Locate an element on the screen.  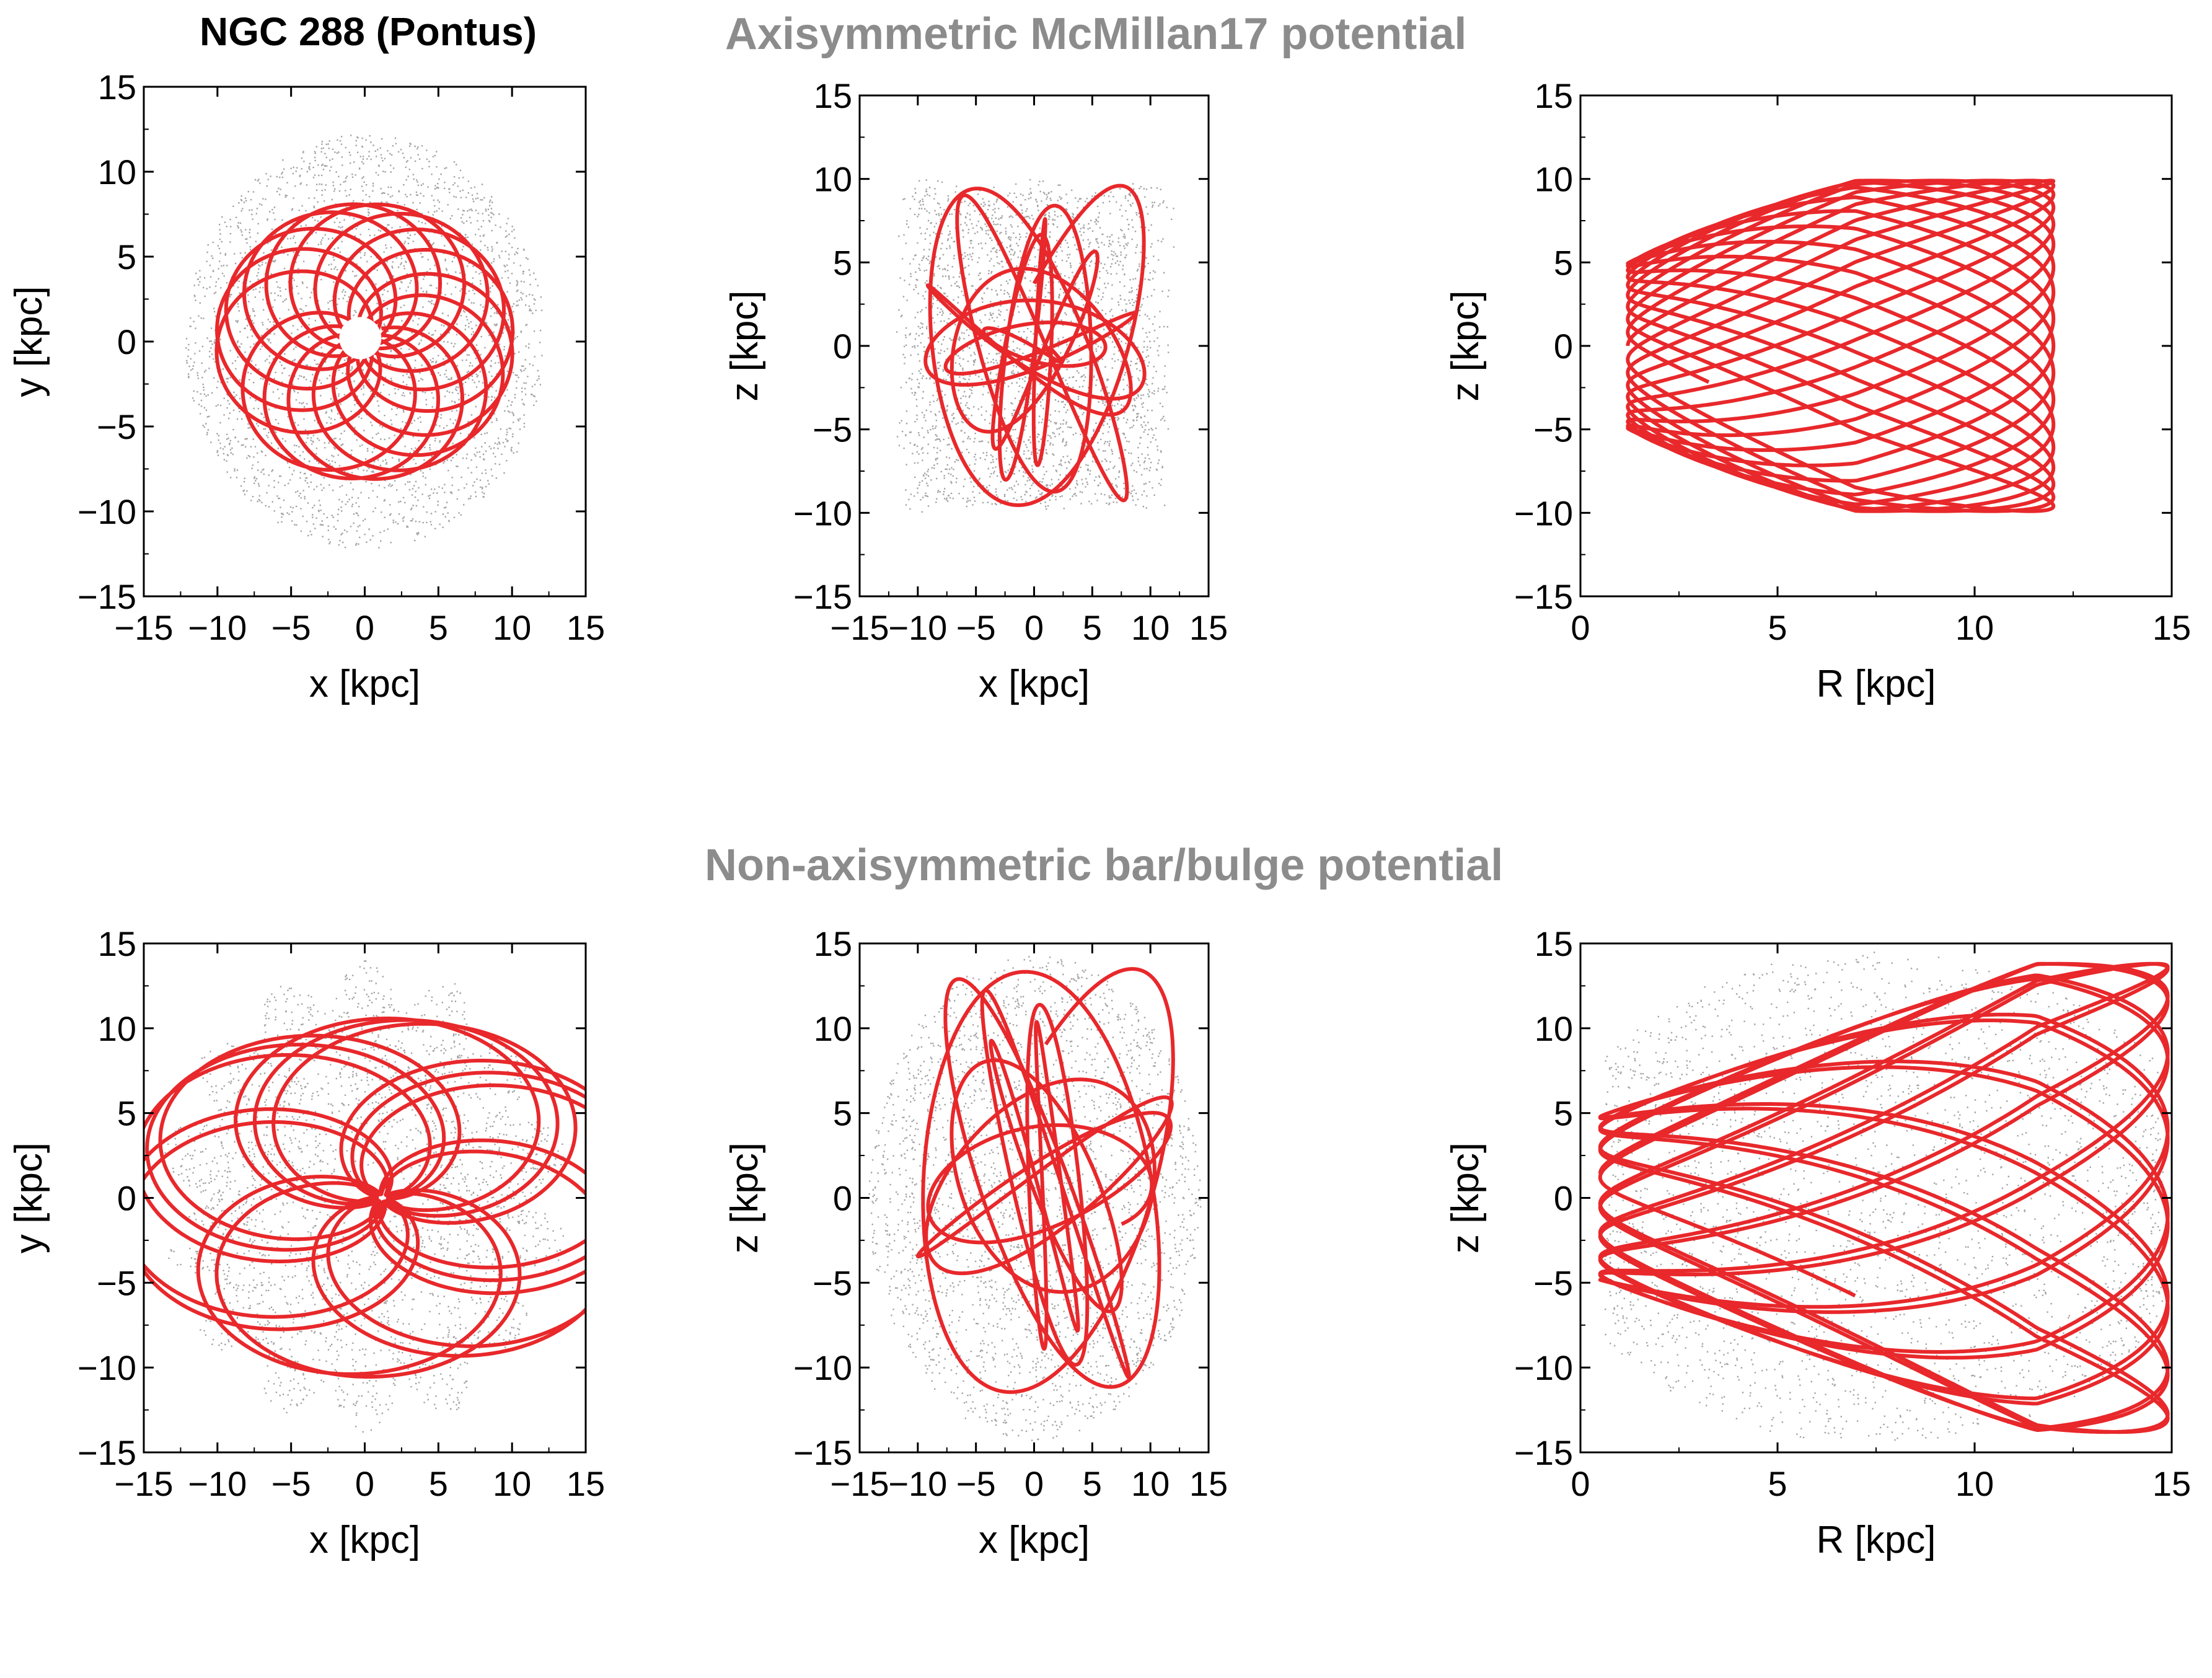
panel-row2-Rz: 0 5 10 15 −15 −10 −5 0 5 10 15 R [kpc] z [kpc] is located at coordinates (1817, 1242).